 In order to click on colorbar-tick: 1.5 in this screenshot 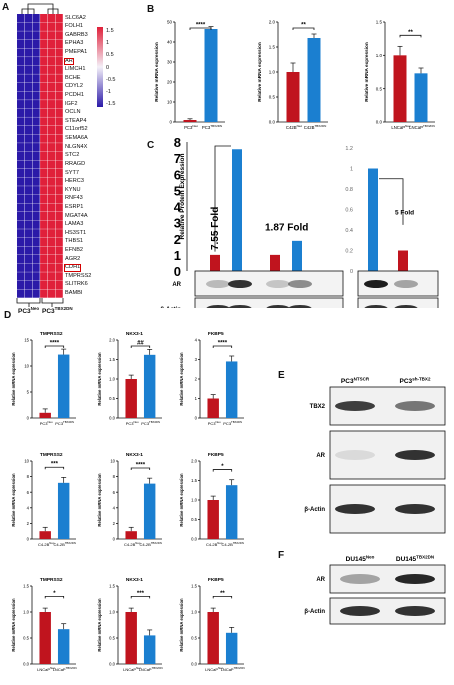, I will do `click(110, 31)`.